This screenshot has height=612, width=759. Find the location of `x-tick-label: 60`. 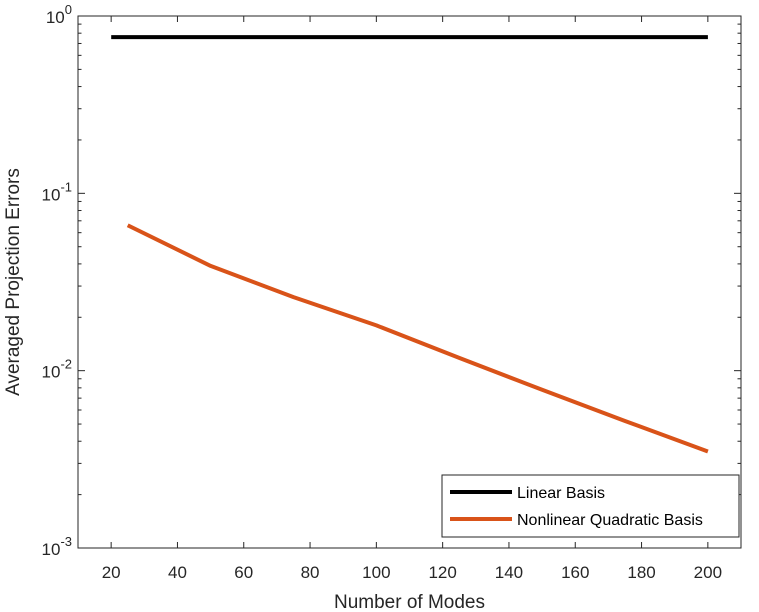

x-tick-label: 60 is located at coordinates (243, 572).